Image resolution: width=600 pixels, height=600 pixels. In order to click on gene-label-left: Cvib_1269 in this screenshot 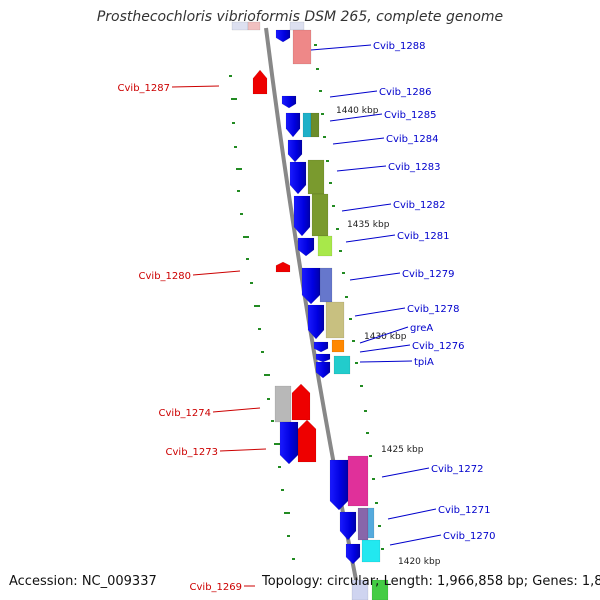, I will do `click(216, 587)`.